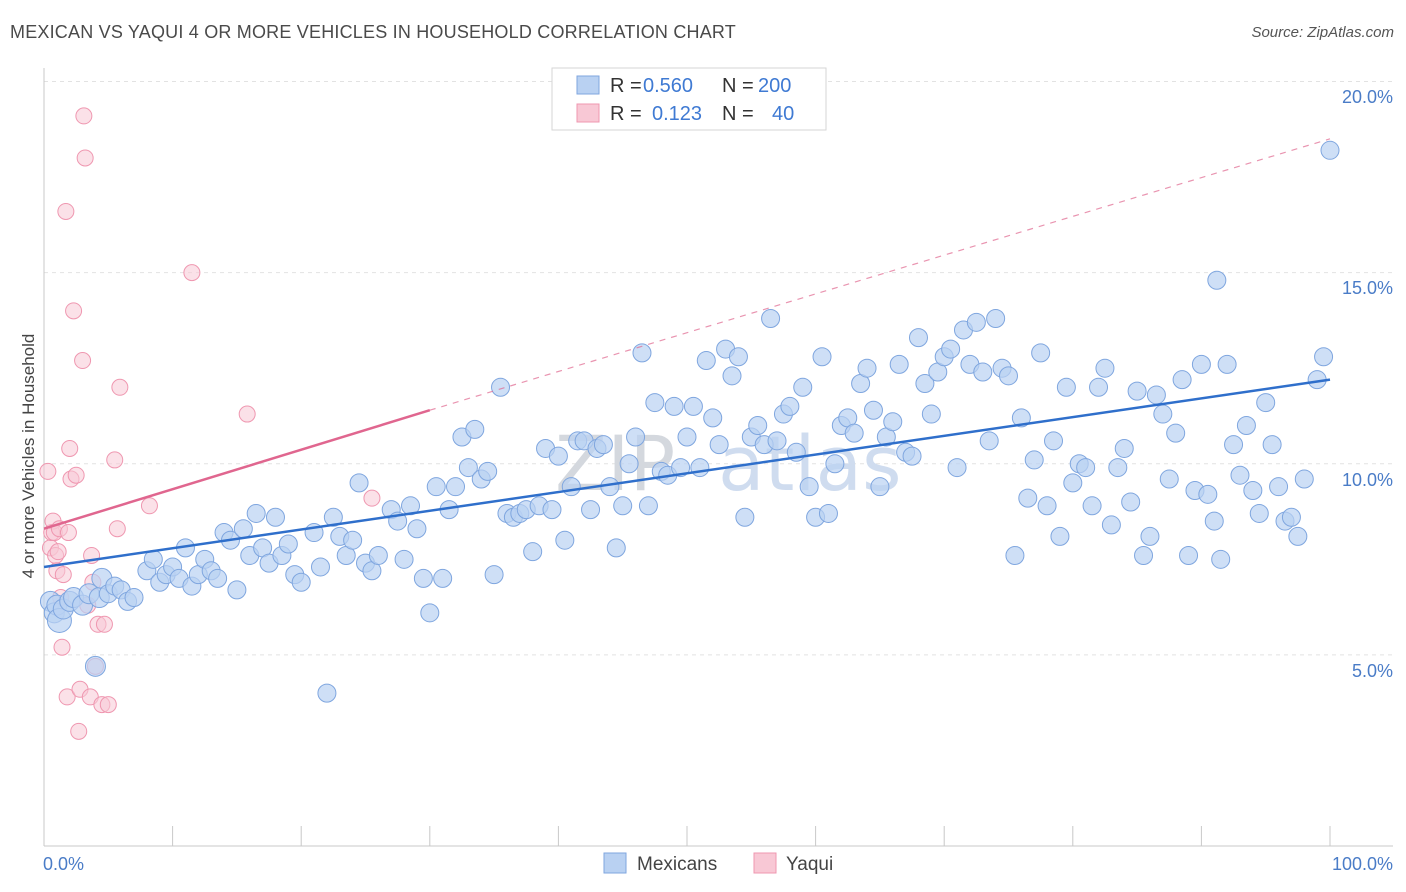  I want to click on legend-n-label-yaqui: N =, so click(738, 114).